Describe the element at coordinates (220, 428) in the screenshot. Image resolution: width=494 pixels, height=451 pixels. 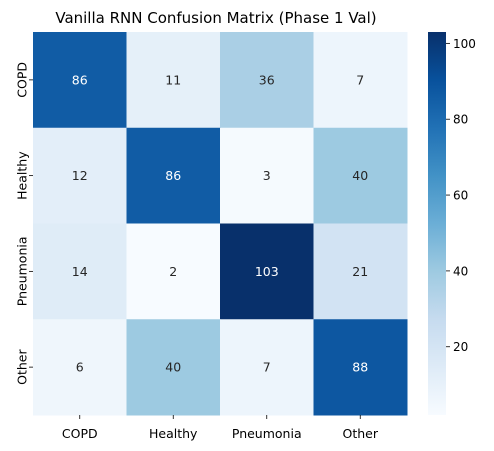
I see `x-axis-ticks: COPD Healthy Pneumonia Other` at that location.